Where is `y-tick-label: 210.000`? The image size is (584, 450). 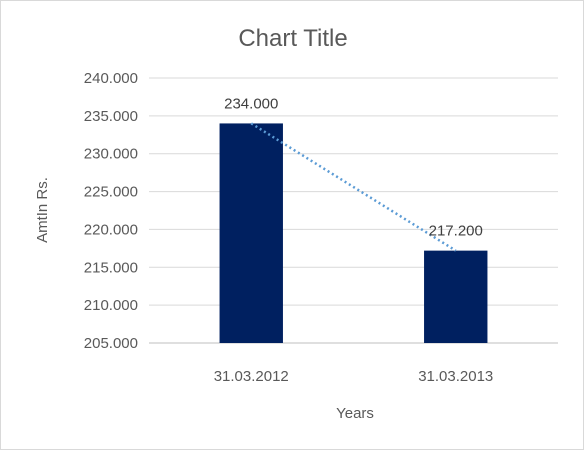
y-tick-label: 210.000 is located at coordinates (111, 305).